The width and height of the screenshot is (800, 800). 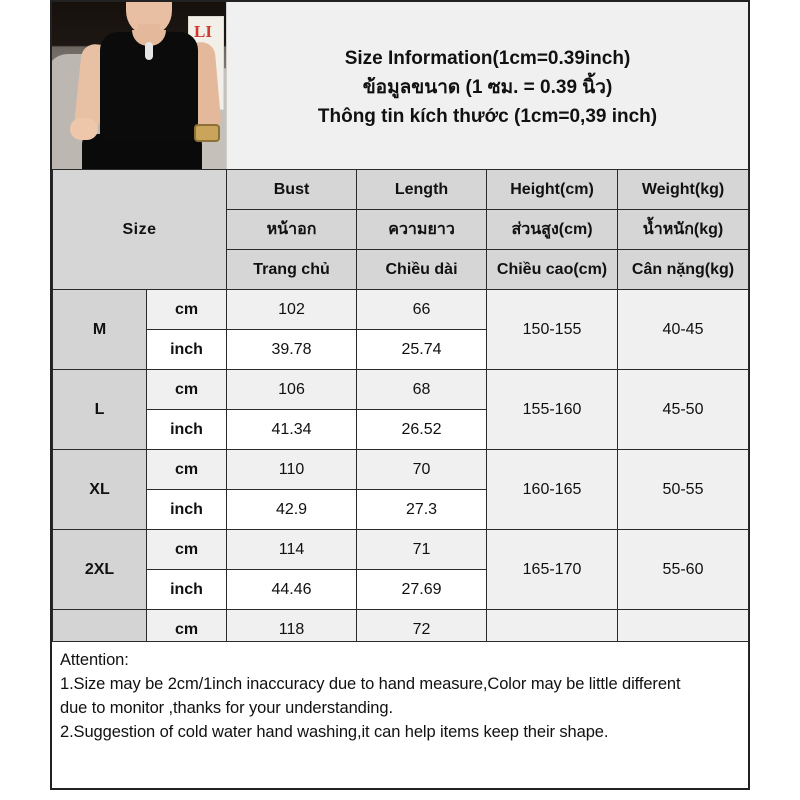 What do you see at coordinates (292, 509) in the screenshot?
I see `bust-inch-xl: 42.9` at bounding box center [292, 509].